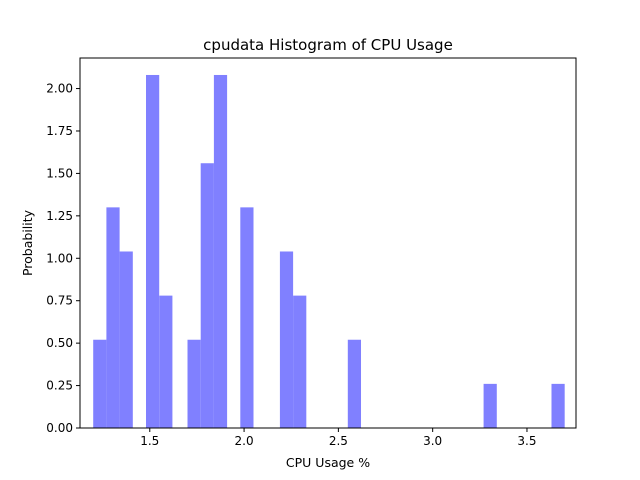 This screenshot has height=480, width=640. I want to click on x-tick-label: 3.5, so click(526, 441).